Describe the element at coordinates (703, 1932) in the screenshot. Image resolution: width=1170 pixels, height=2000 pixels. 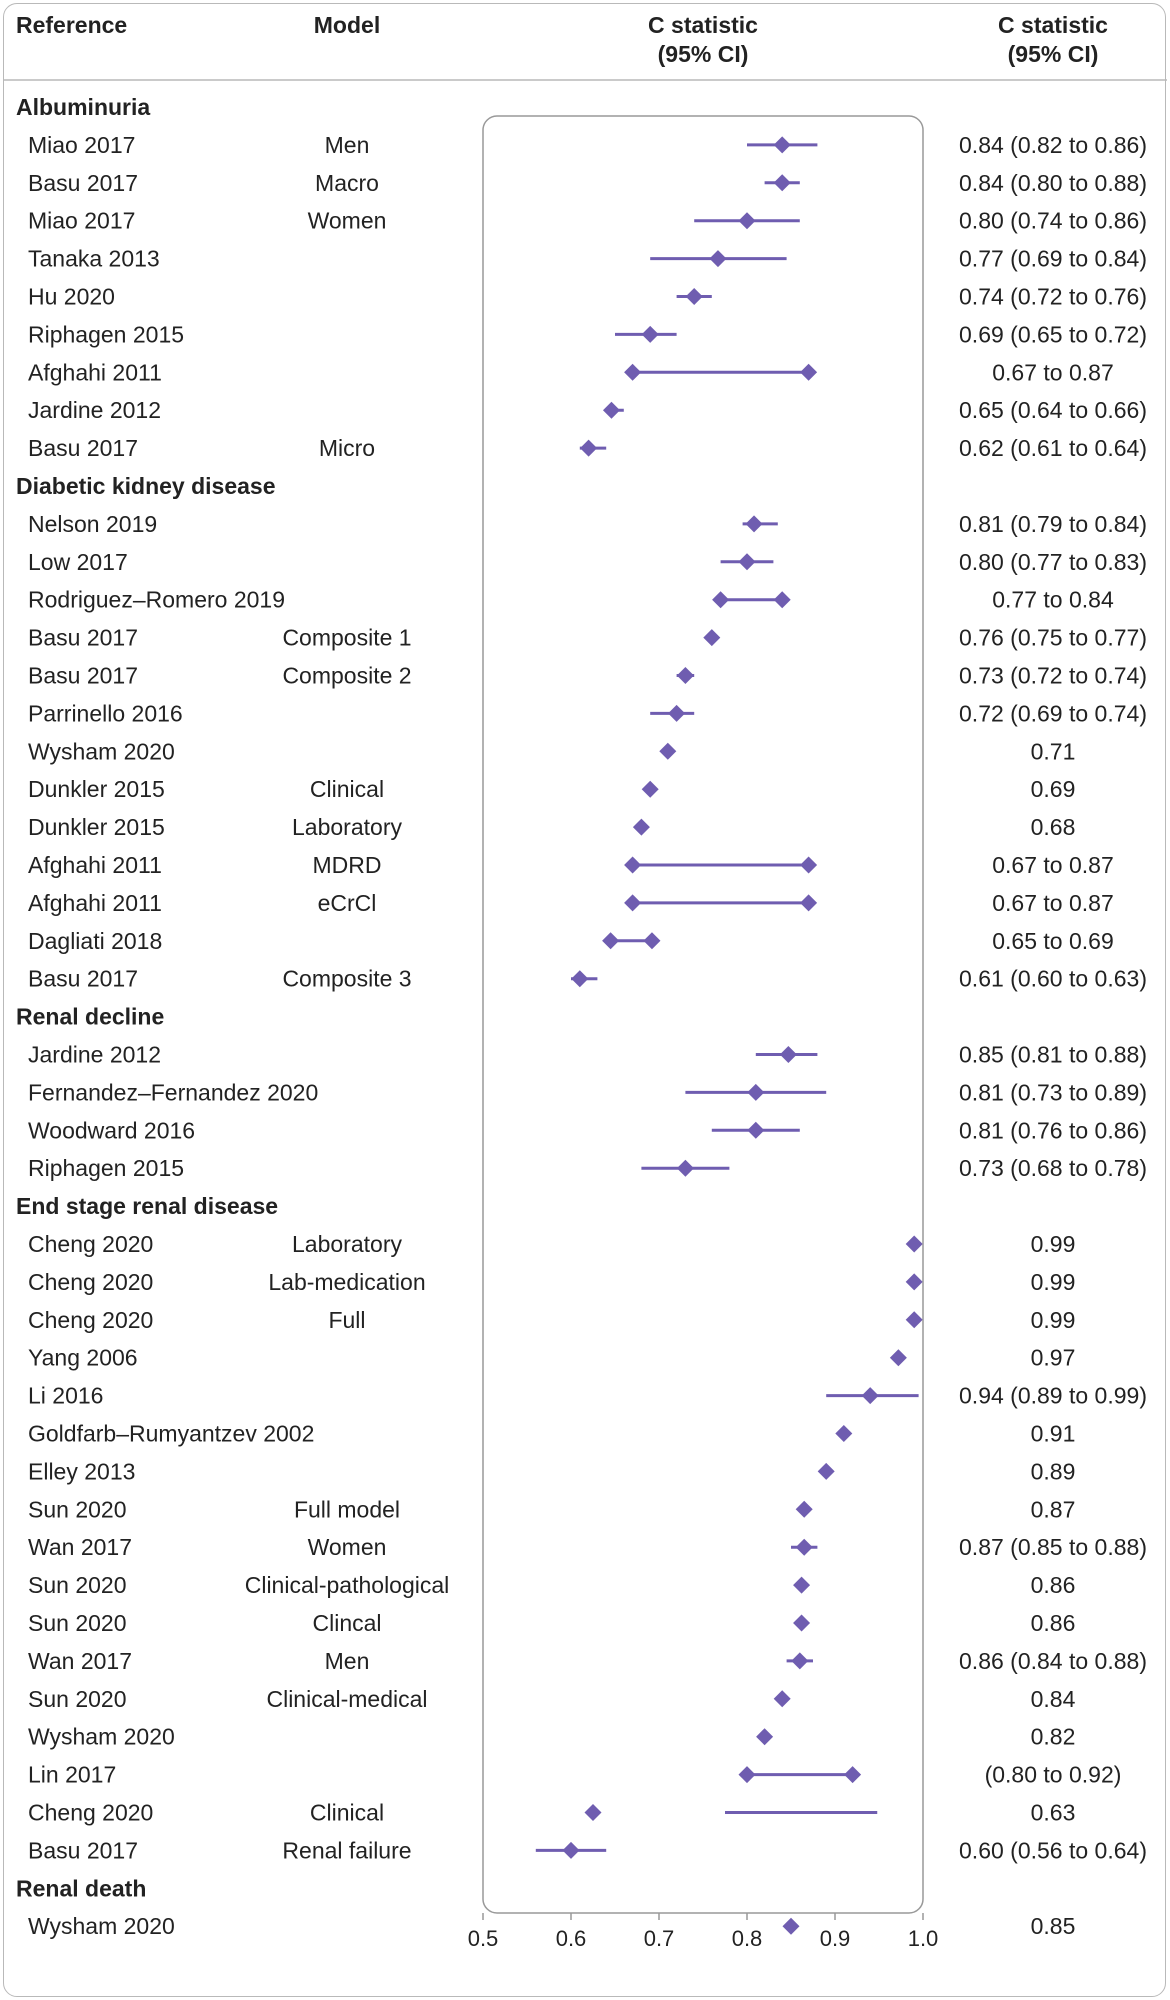
I see `x-axis: 0.5 0.6 0.7 0.8 0.9 1.0` at that location.